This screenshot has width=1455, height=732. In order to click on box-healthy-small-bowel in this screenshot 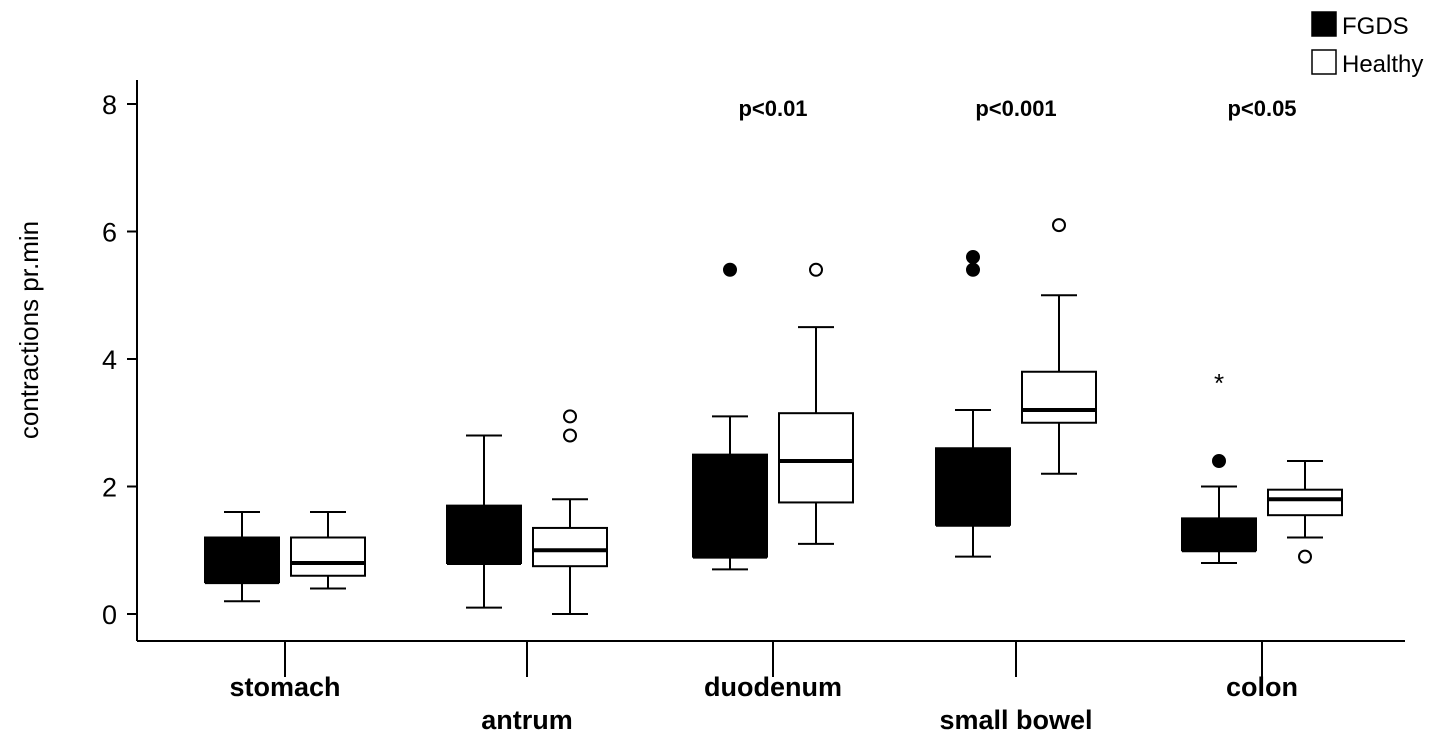, I will do `click(1059, 346)`.